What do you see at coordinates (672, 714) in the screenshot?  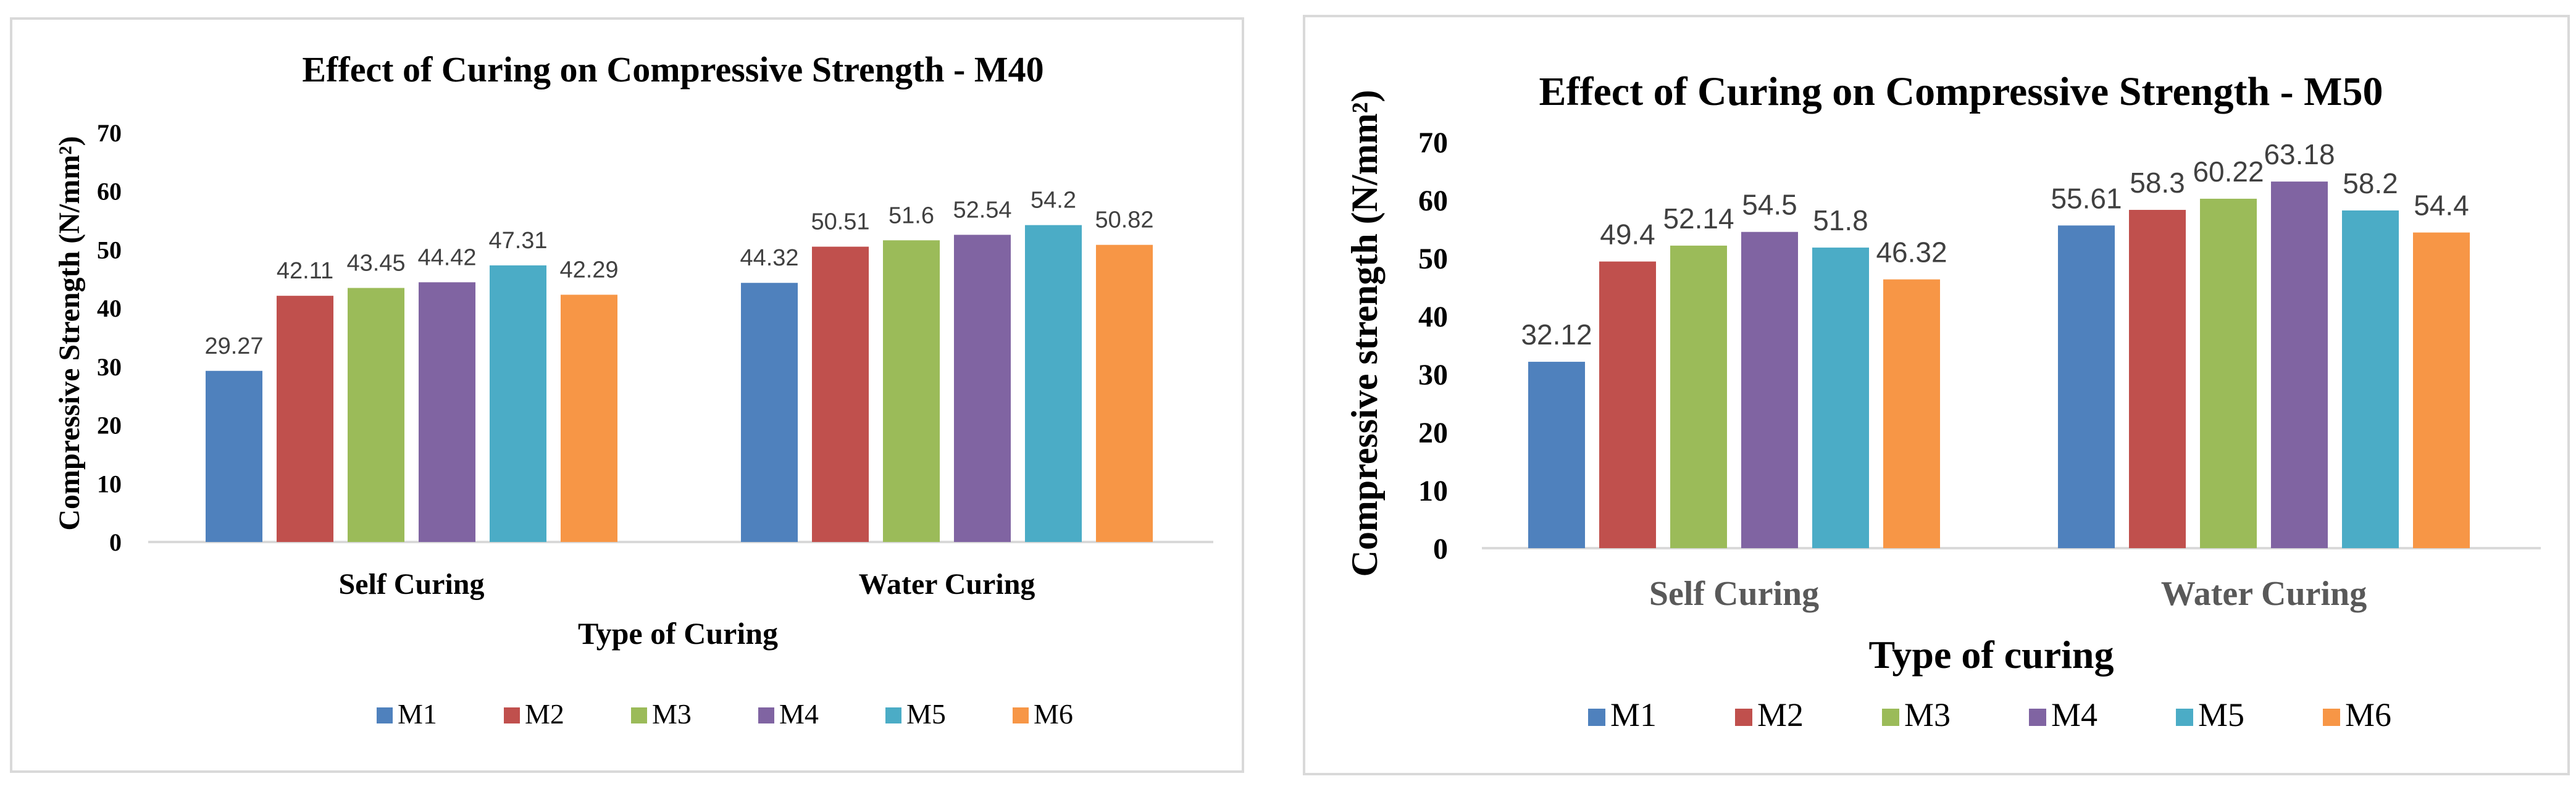 I see `chart-m40-legend-label-m3: M3` at bounding box center [672, 714].